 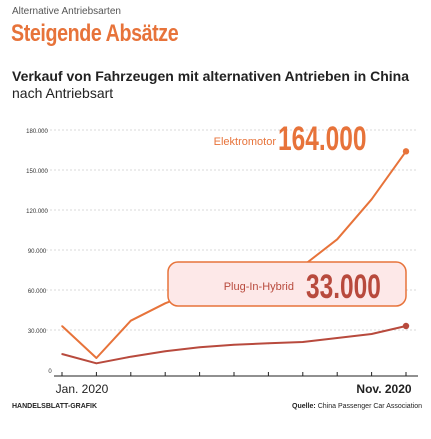 What do you see at coordinates (50, 372) in the screenshot?
I see `y-tick-label: 0` at bounding box center [50, 372].